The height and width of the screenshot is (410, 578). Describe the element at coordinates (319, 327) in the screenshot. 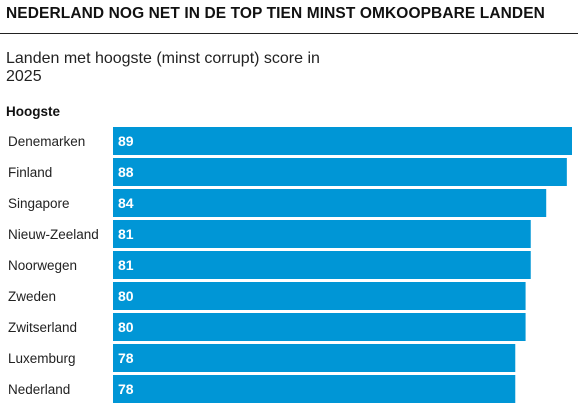

I see `bar-zwitserland` at that location.